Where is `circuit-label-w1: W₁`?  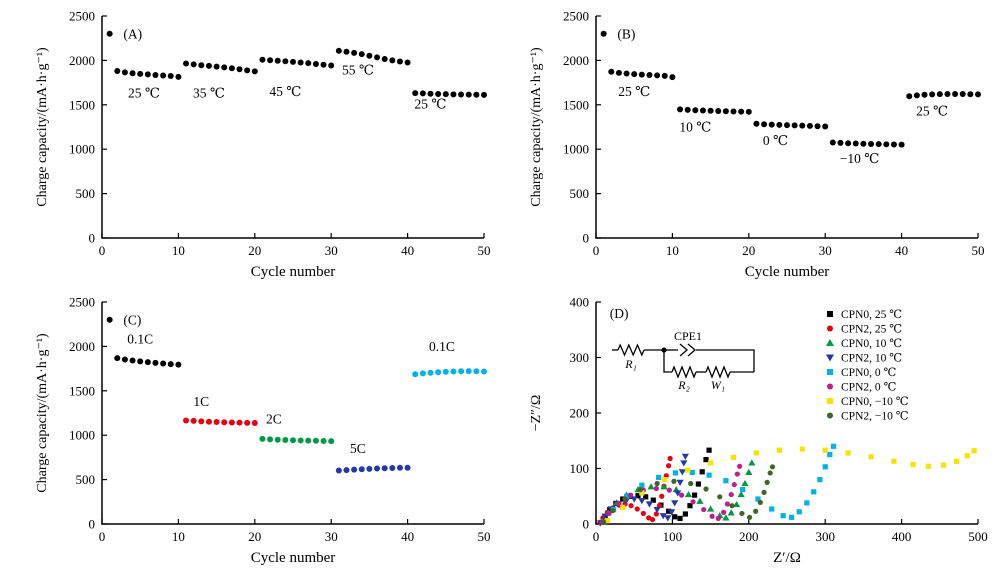
circuit-label-w1: W₁ is located at coordinates (718, 385).